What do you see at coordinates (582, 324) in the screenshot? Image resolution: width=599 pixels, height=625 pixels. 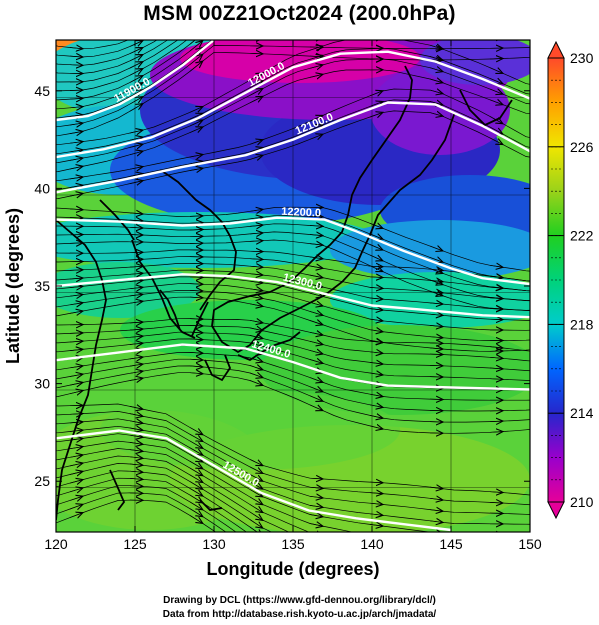 I see `colorbar-tick-label: 218` at bounding box center [582, 324].